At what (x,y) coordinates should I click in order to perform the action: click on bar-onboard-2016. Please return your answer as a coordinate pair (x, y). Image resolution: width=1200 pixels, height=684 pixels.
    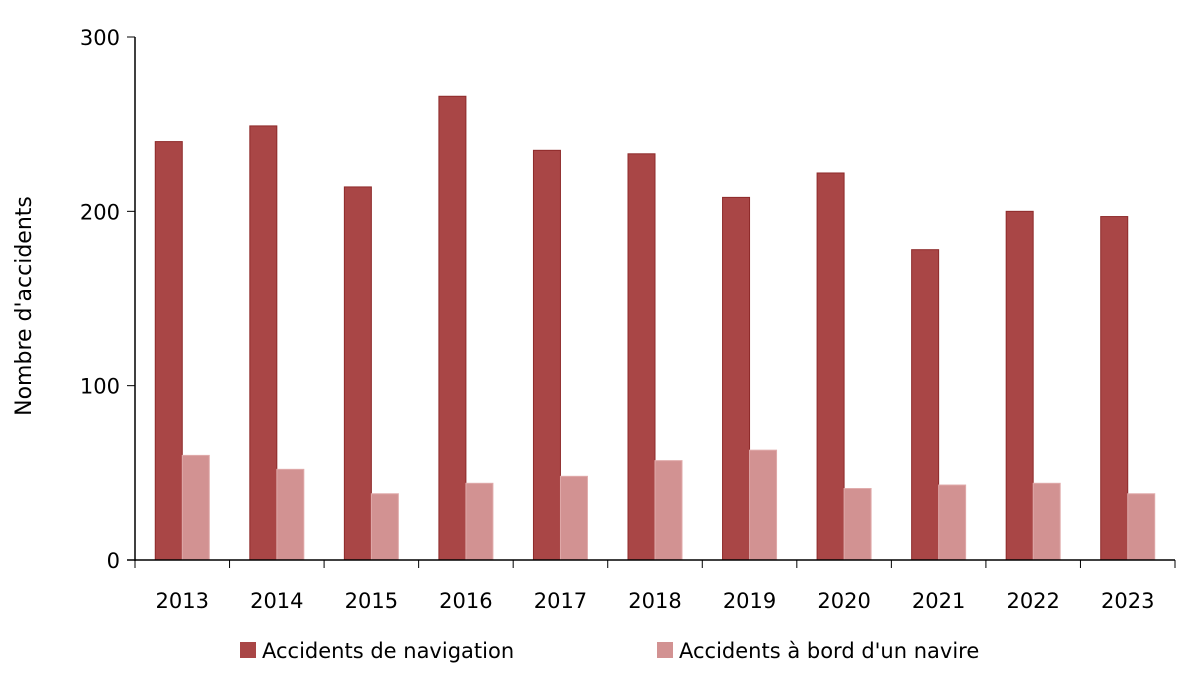
    Looking at the image, I should click on (479, 521).